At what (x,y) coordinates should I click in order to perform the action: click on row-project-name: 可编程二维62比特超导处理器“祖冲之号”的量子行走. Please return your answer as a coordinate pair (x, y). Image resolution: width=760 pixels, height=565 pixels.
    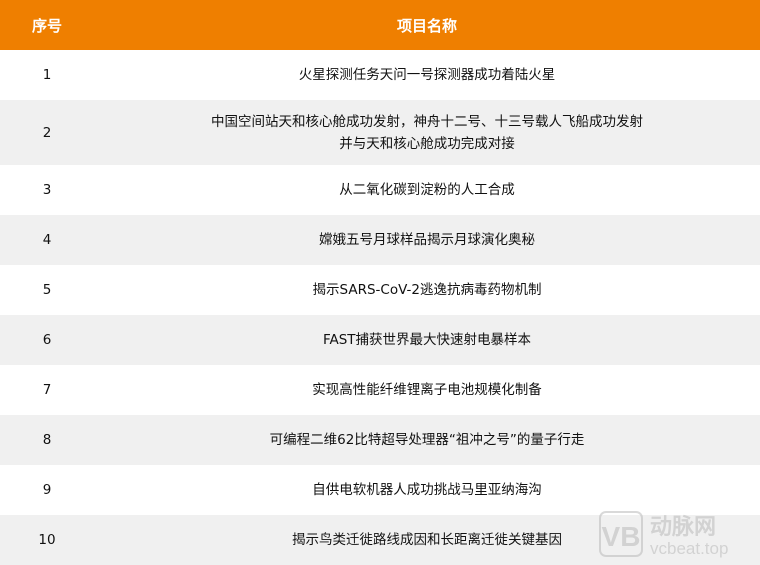
    Looking at the image, I should click on (427, 440).